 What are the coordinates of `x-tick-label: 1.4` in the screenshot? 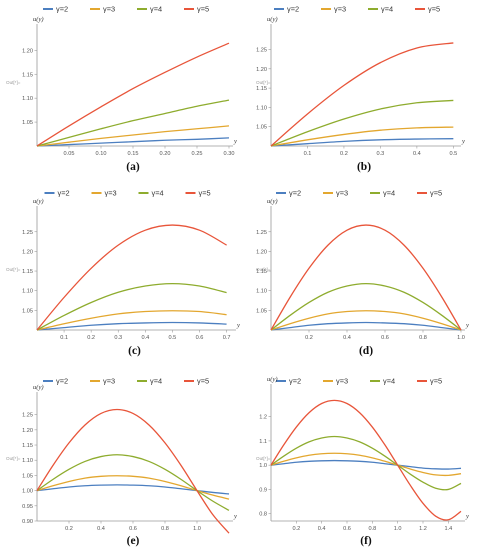 It's located at (448, 529).